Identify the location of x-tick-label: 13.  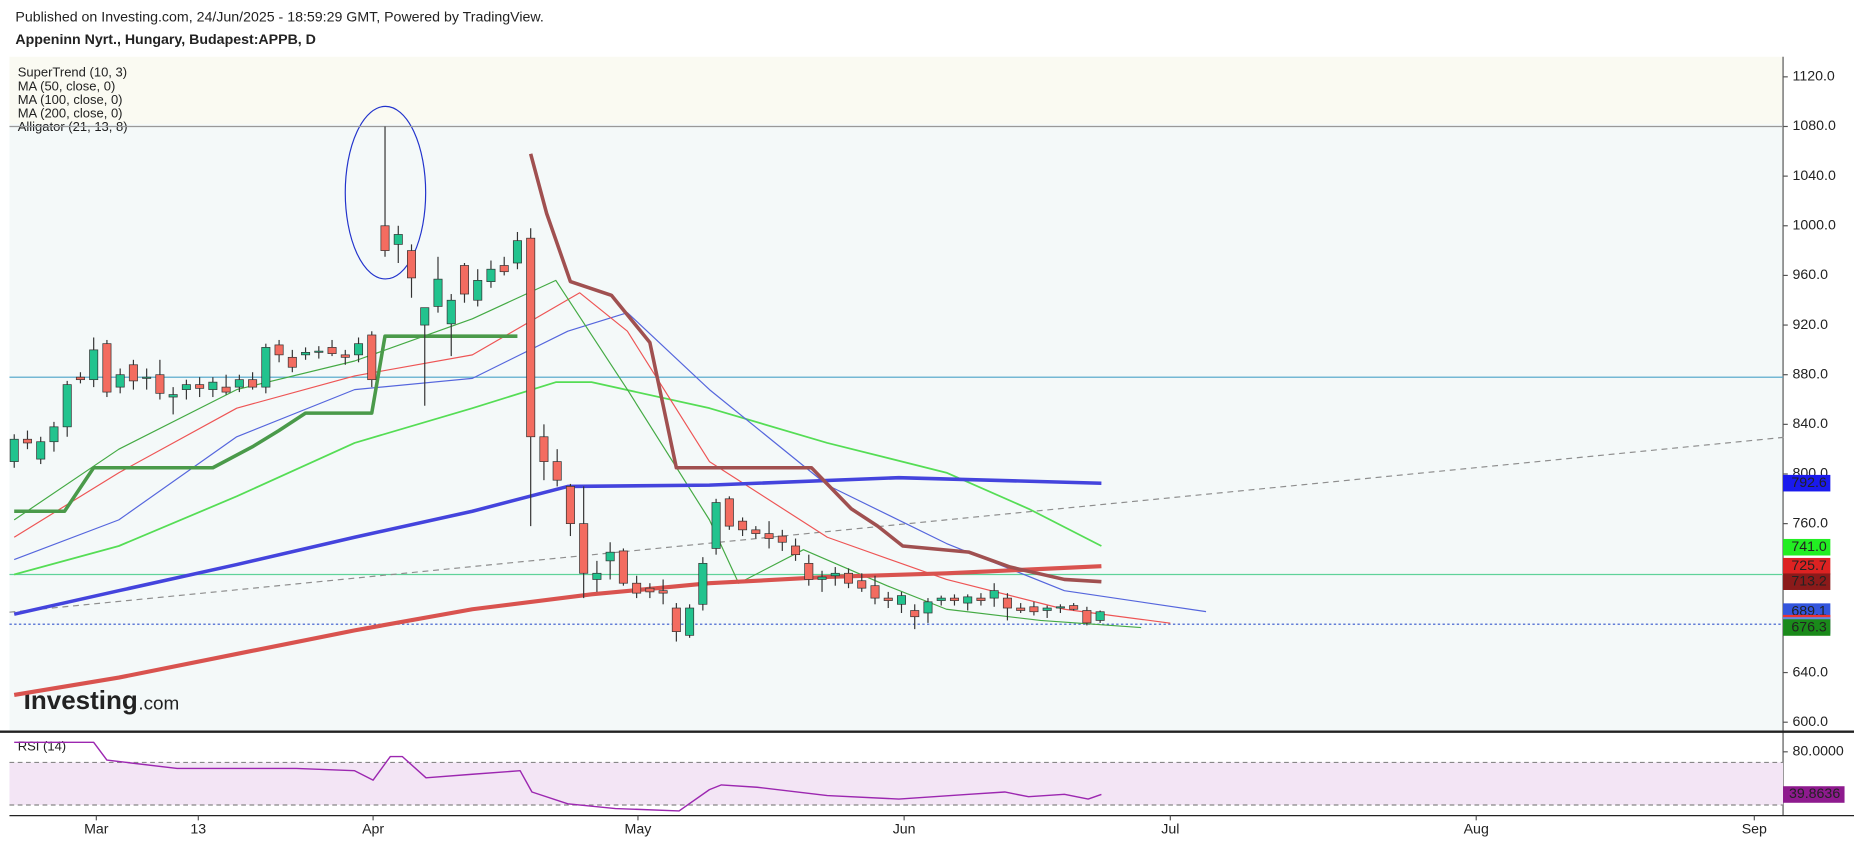
(198, 830).